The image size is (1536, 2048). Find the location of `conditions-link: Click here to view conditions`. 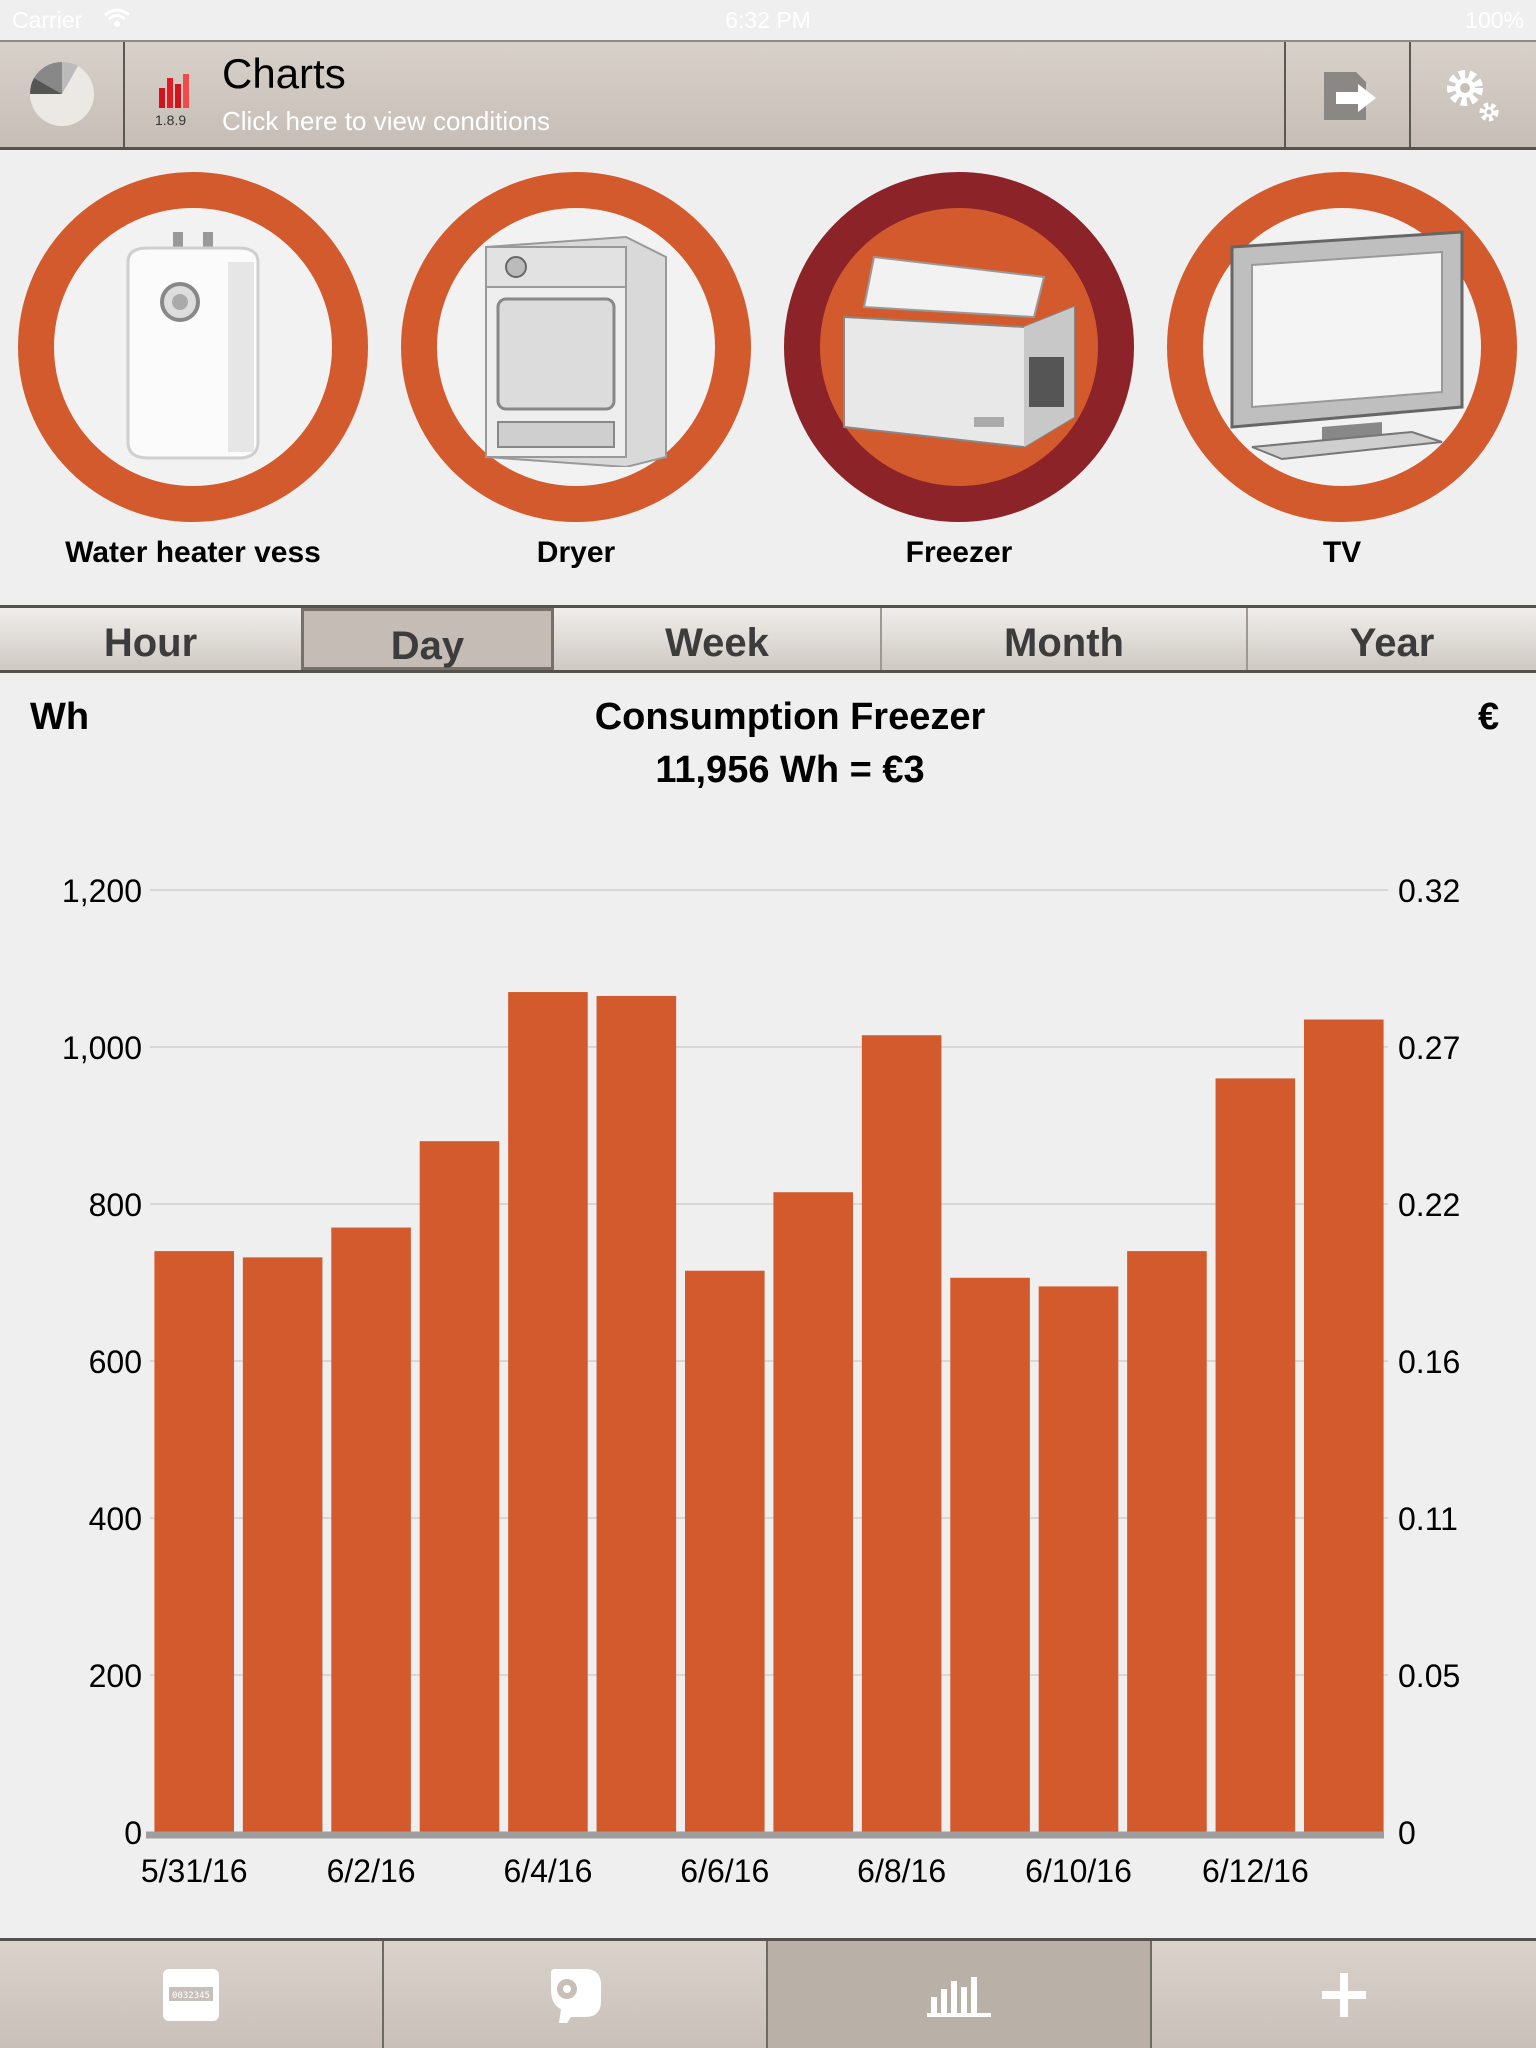

conditions-link: Click here to view conditions is located at coordinates (386, 121).